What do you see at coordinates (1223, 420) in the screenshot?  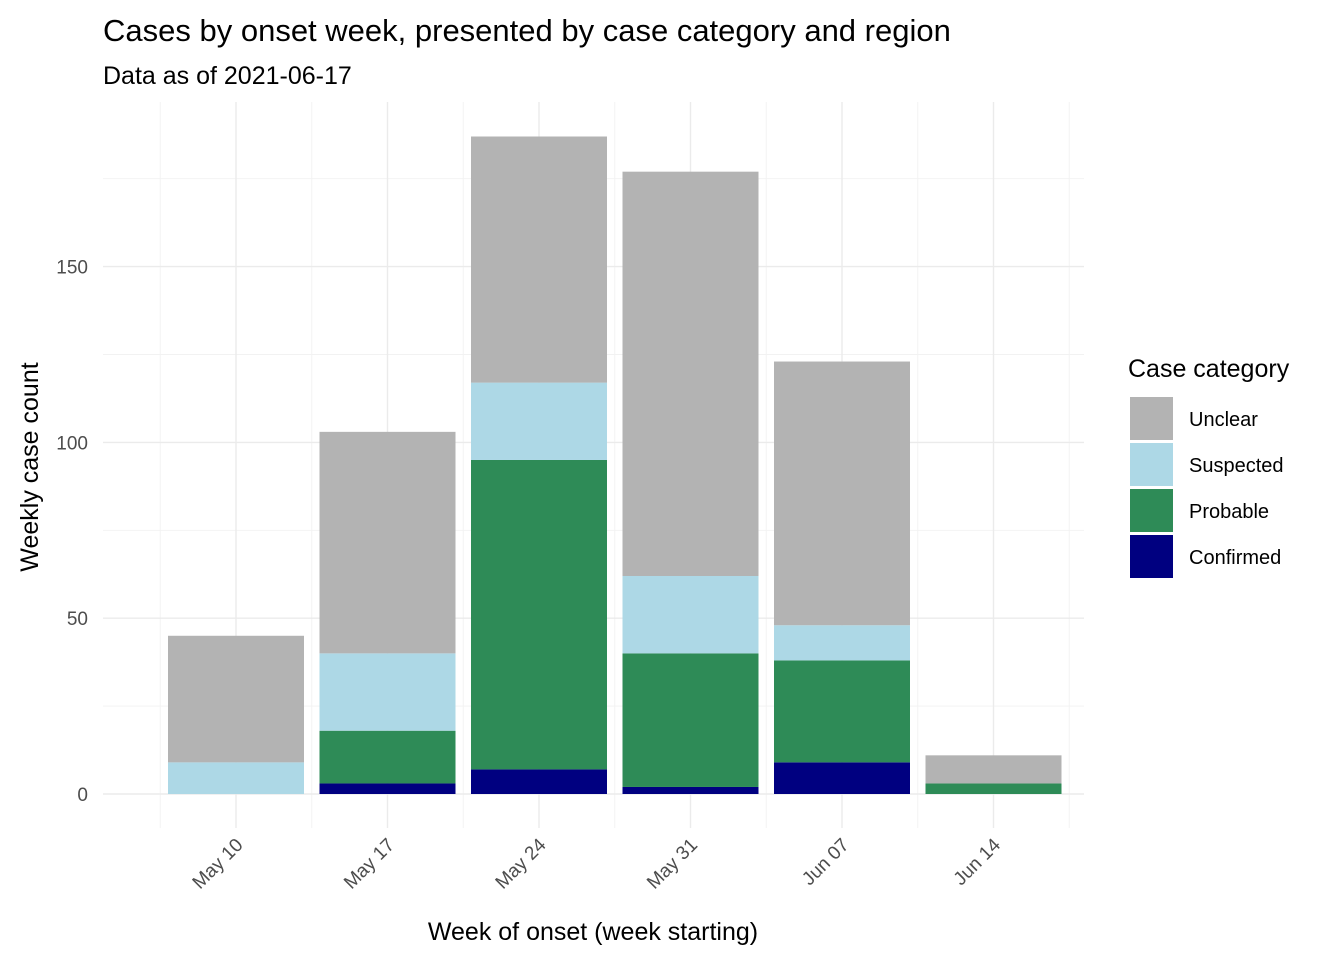 I see `legend-label-unclear: Unclear` at bounding box center [1223, 420].